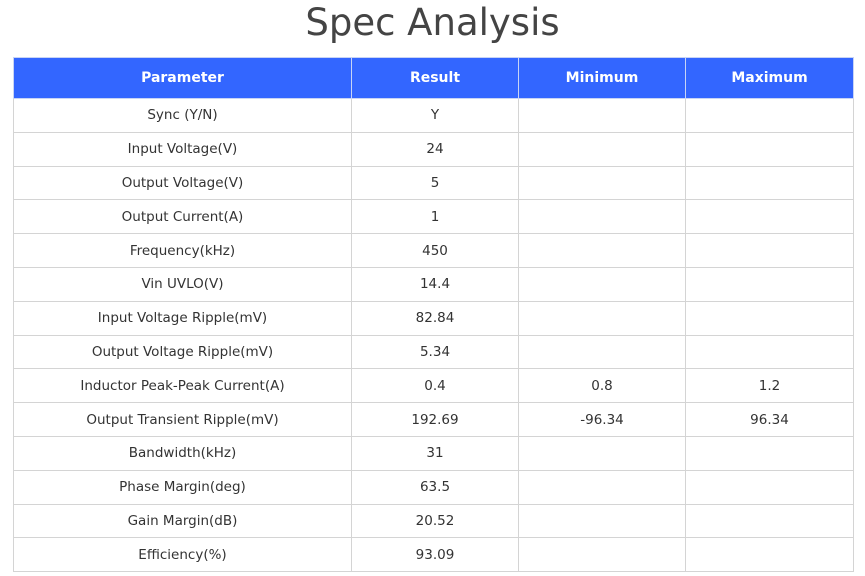 Image resolution: width=865 pixels, height=576 pixels. I want to click on cell-result: 82.84, so click(435, 318).